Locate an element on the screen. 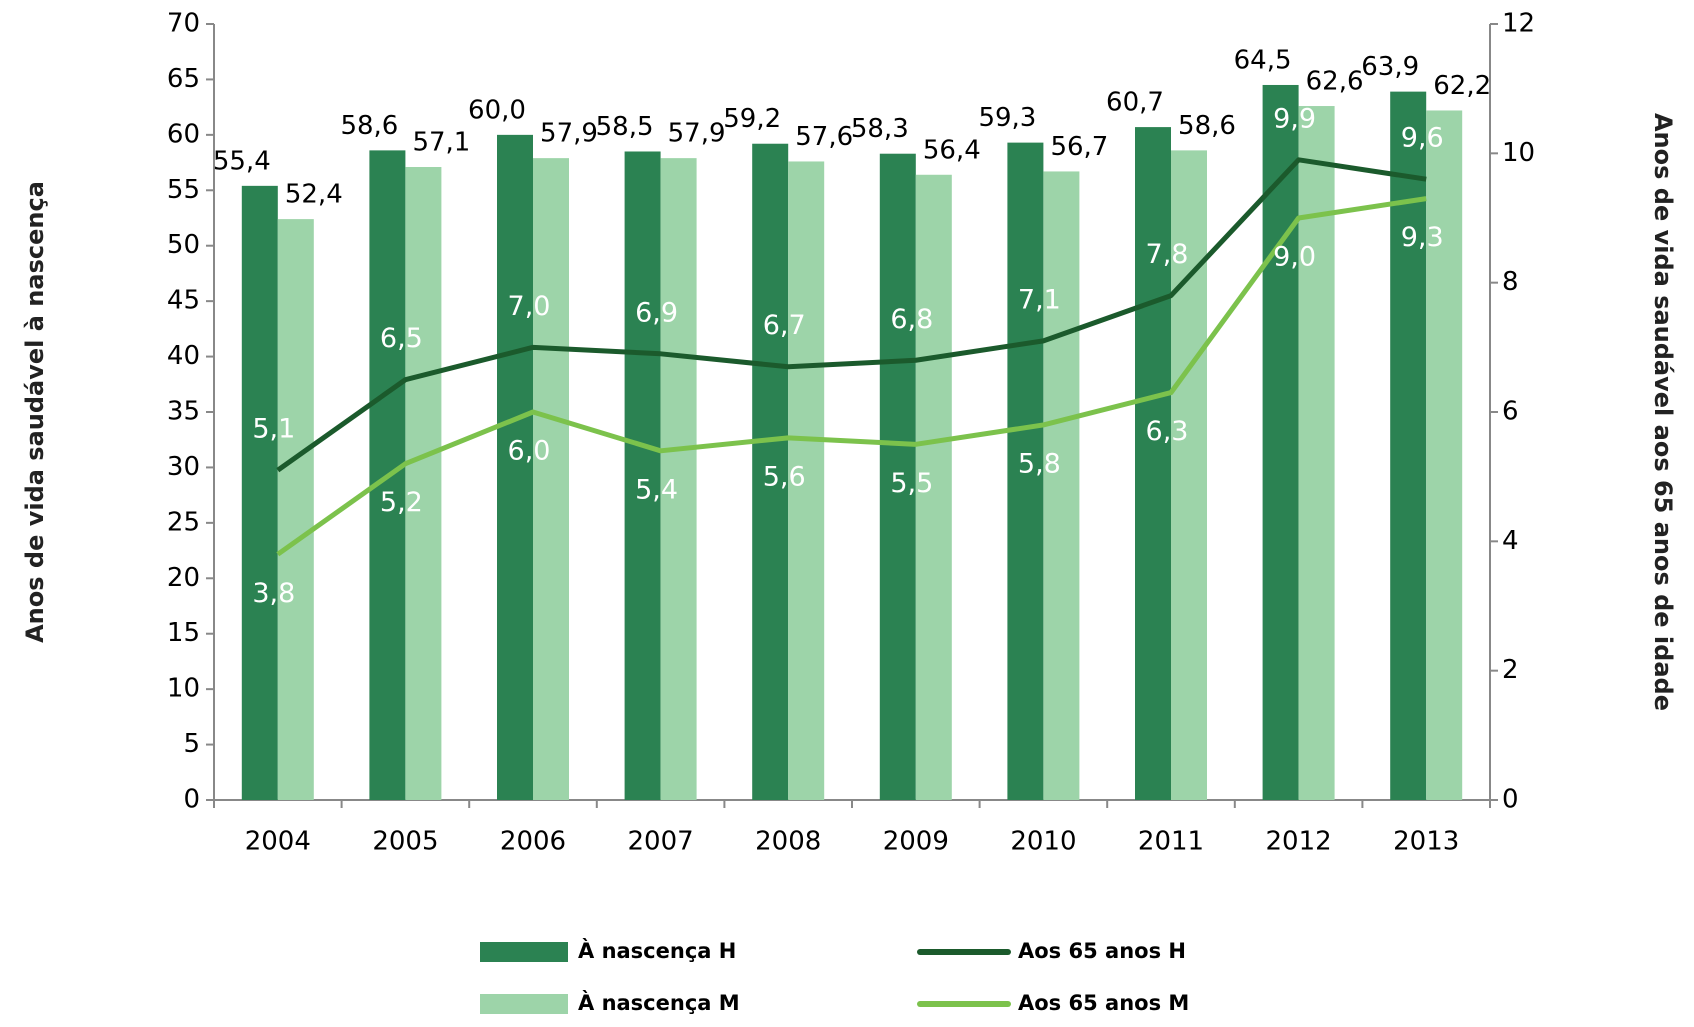 This screenshot has height=1027, width=1694. legend-label: Aos 65 anos M is located at coordinates (1103, 1003).